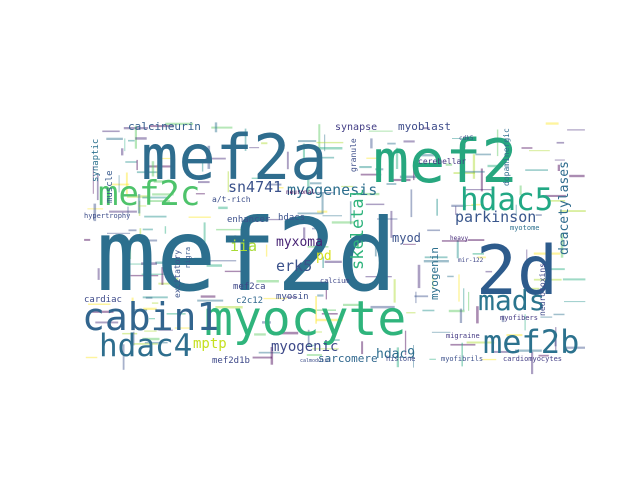 This screenshot has width=640, height=480. I want to click on word-pd: pd, so click(324, 256).